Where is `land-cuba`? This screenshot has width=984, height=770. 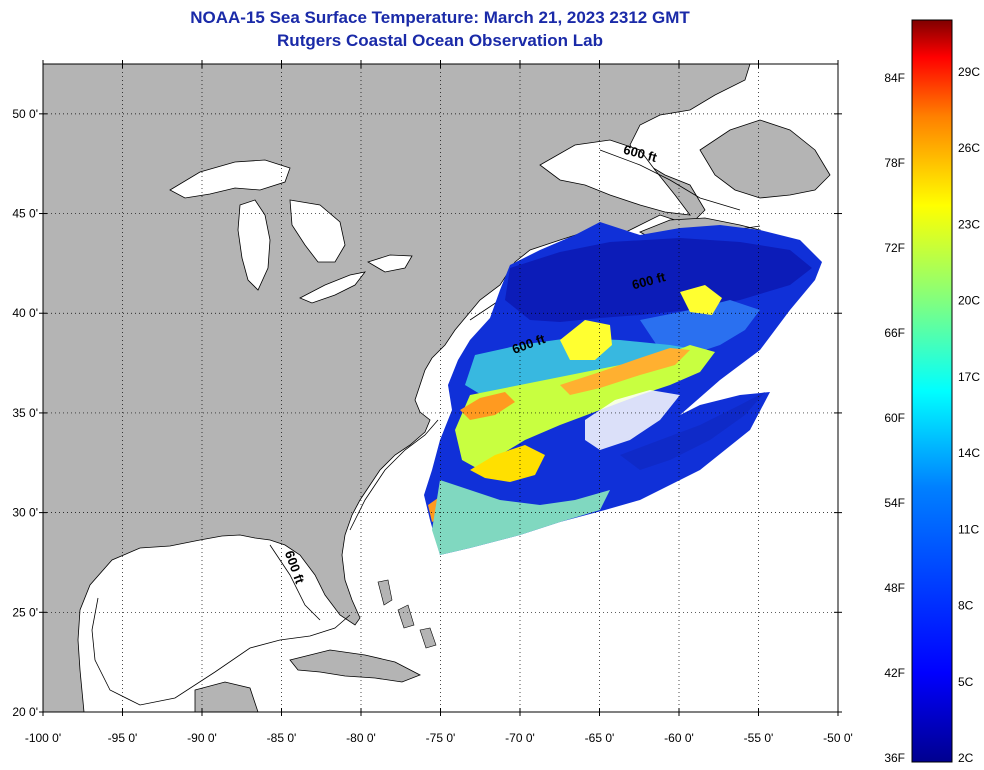
land-cuba is located at coordinates (355, 666).